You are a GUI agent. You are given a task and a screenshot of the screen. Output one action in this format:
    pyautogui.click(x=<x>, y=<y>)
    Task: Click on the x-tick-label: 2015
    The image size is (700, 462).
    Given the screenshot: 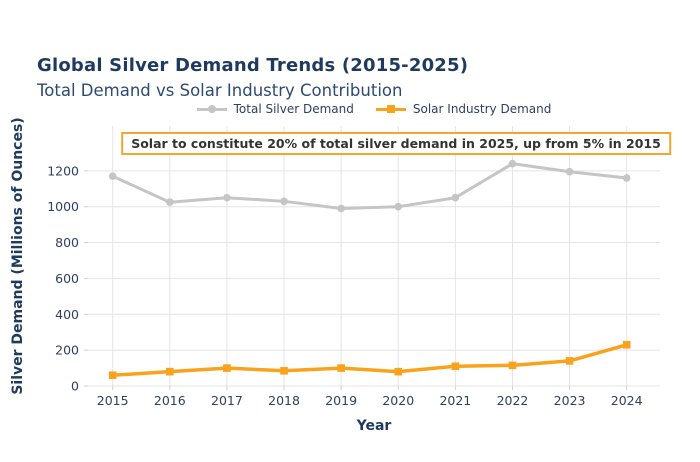 What is the action you would take?
    pyautogui.click(x=113, y=400)
    